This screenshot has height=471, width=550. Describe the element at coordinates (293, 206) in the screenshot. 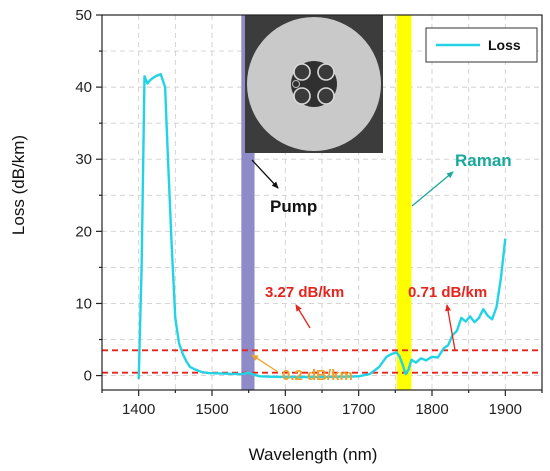

I see `annotation-pump: Pump` at that location.